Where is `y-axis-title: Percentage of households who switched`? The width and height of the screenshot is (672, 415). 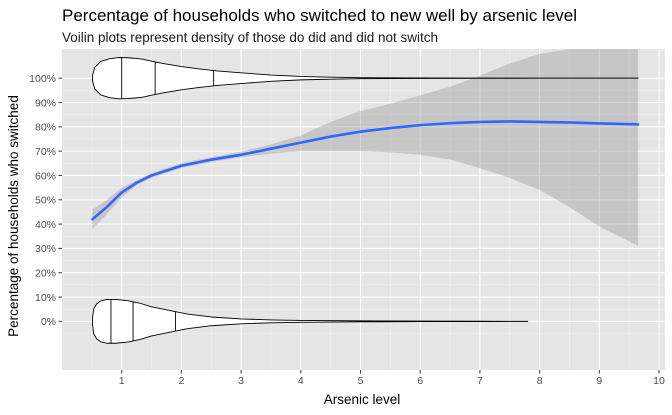 y-axis-title: Percentage of households who switched is located at coordinates (13, 216).